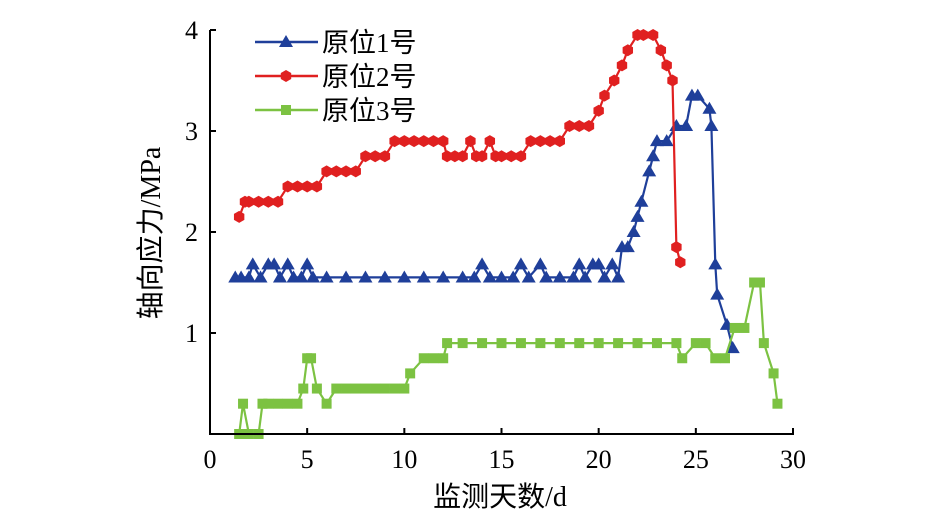 Image resolution: width=945 pixels, height=520 pixels. I want to click on x-tick-label: 25, so click(696, 459).